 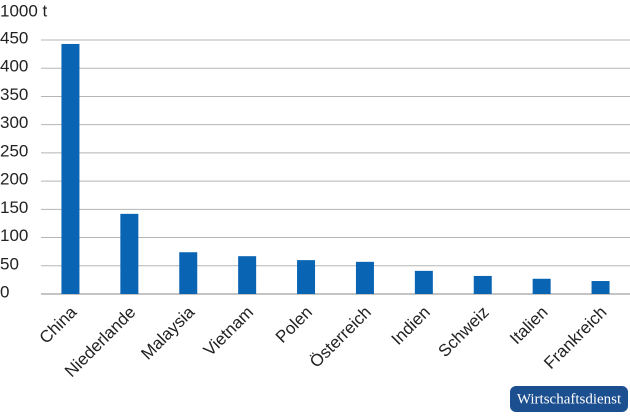 What do you see at coordinates (14, 66) in the screenshot?
I see `y-tick-label: 400` at bounding box center [14, 66].